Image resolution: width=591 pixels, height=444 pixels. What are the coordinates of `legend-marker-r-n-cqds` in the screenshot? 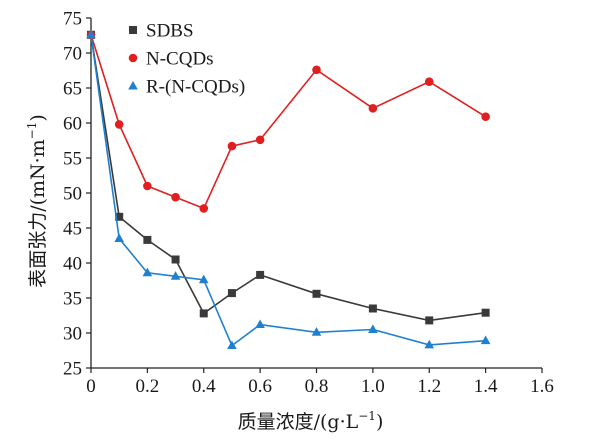 It's located at (133, 85).